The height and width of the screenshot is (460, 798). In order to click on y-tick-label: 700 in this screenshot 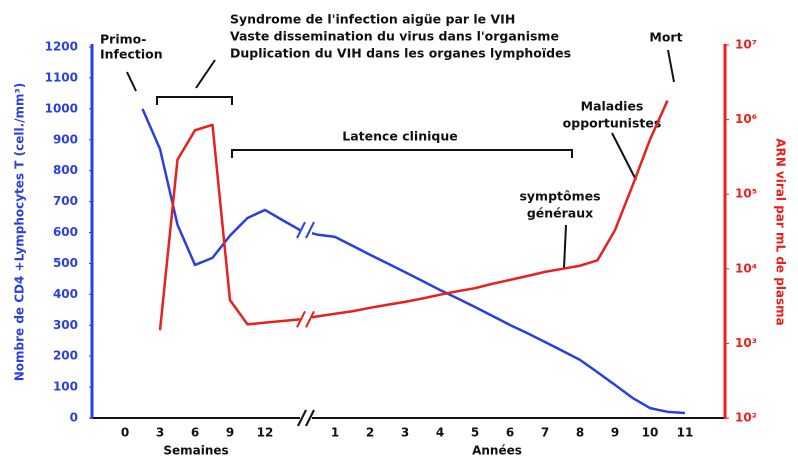, I will do `click(65, 201)`.